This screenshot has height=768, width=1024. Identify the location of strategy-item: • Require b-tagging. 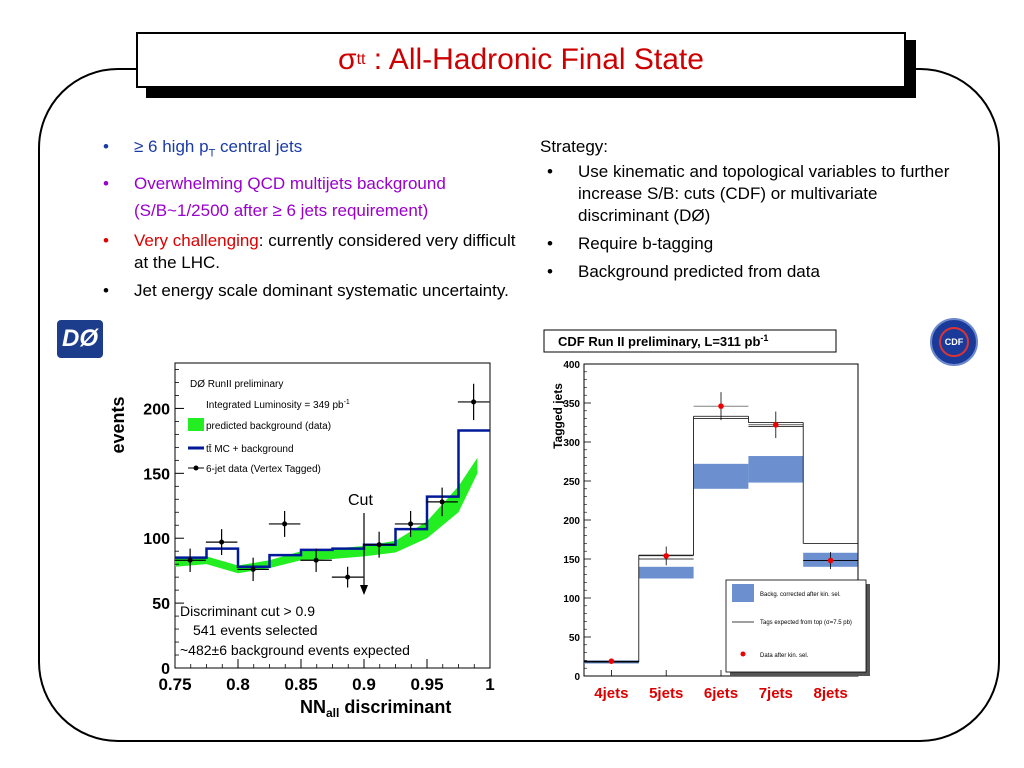
(630, 243).